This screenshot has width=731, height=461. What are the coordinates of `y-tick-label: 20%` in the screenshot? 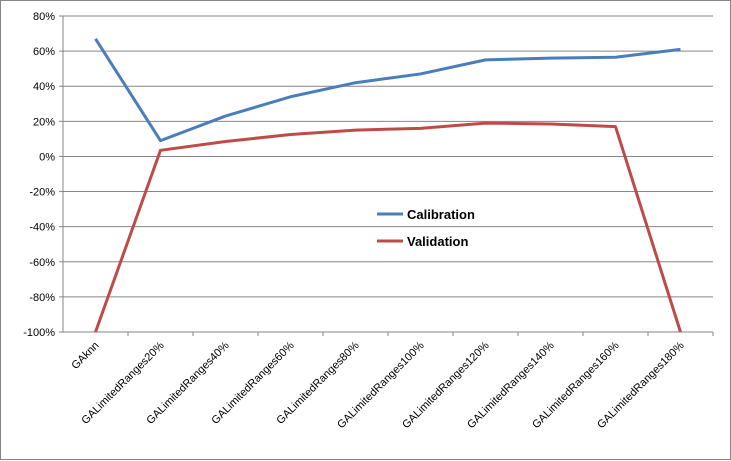 It's located at (44, 122).